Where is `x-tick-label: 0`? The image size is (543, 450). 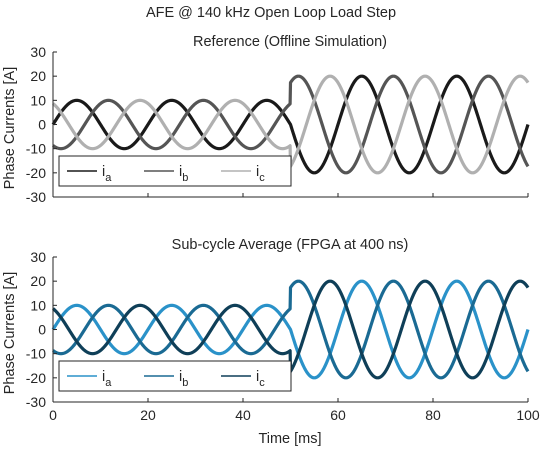 x-tick-label: 0 is located at coordinates (53, 415).